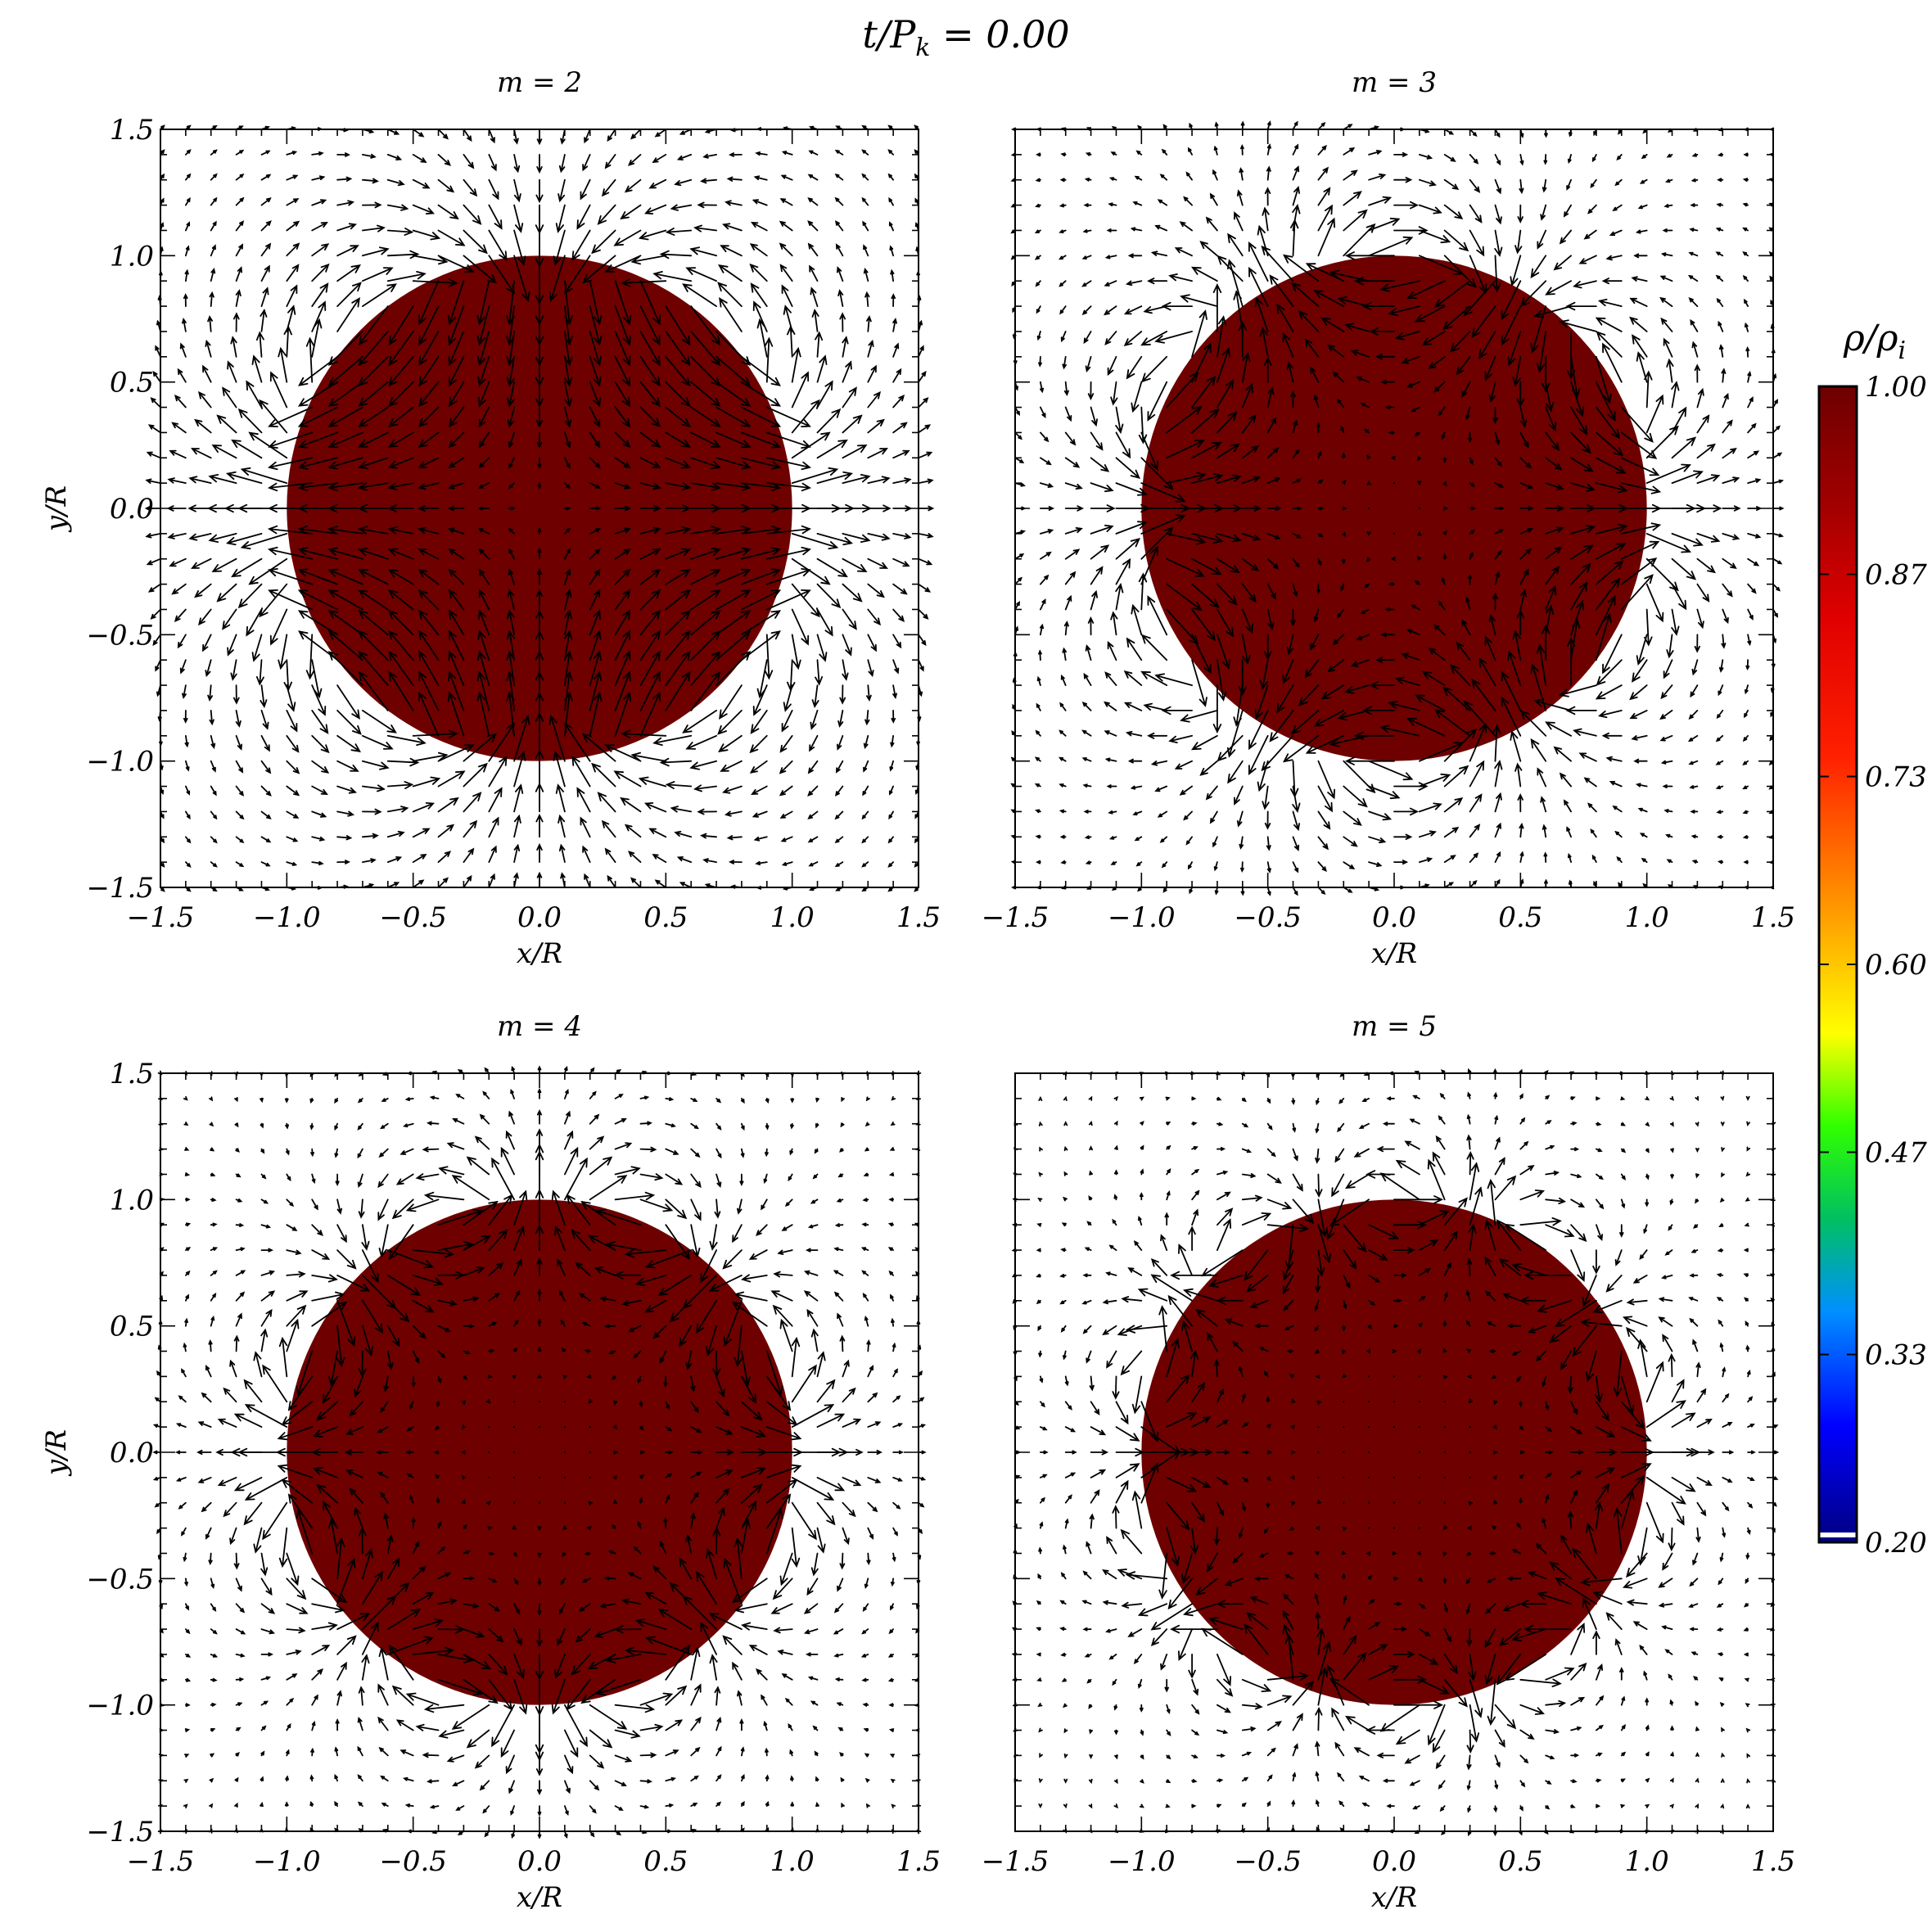 Image resolution: width=1932 pixels, height=1932 pixels. Describe the element at coordinates (287, 1861) in the screenshot. I see `x-tick-label: −1.0` at that location.